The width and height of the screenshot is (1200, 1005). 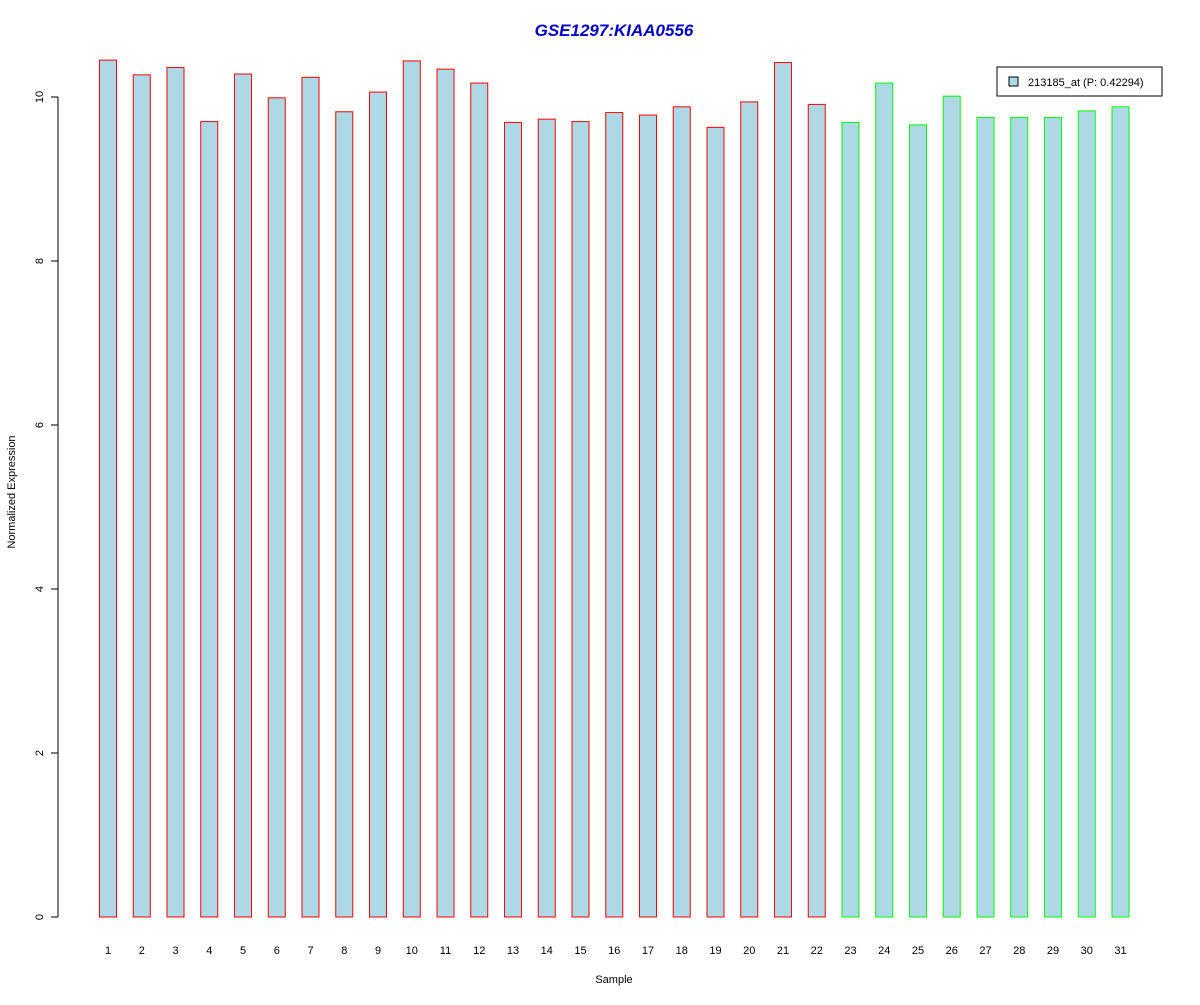 What do you see at coordinates (682, 951) in the screenshot?
I see `x-tick-label: 18` at bounding box center [682, 951].